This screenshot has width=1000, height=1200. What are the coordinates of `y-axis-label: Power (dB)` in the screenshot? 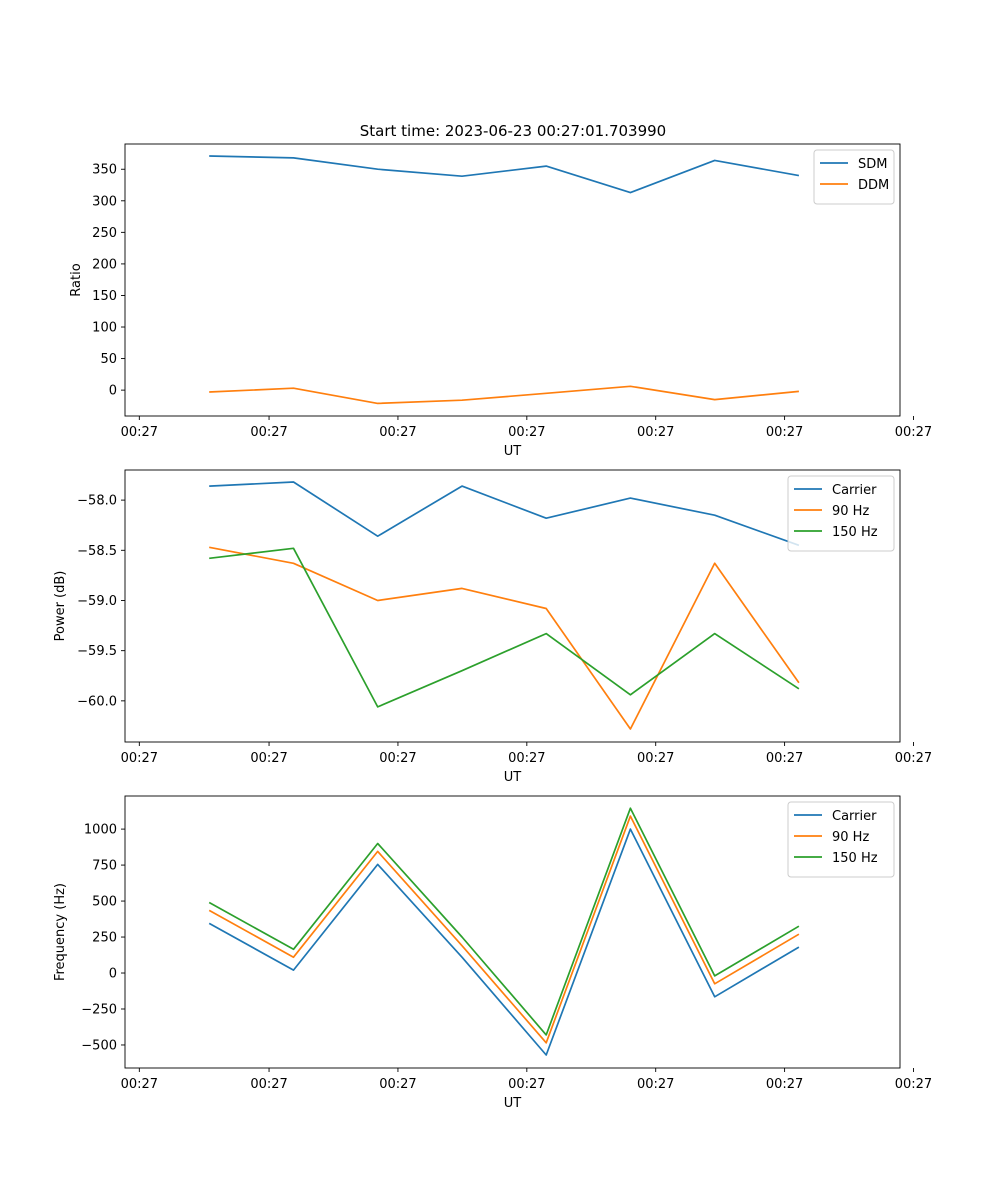 It's located at (60, 606).